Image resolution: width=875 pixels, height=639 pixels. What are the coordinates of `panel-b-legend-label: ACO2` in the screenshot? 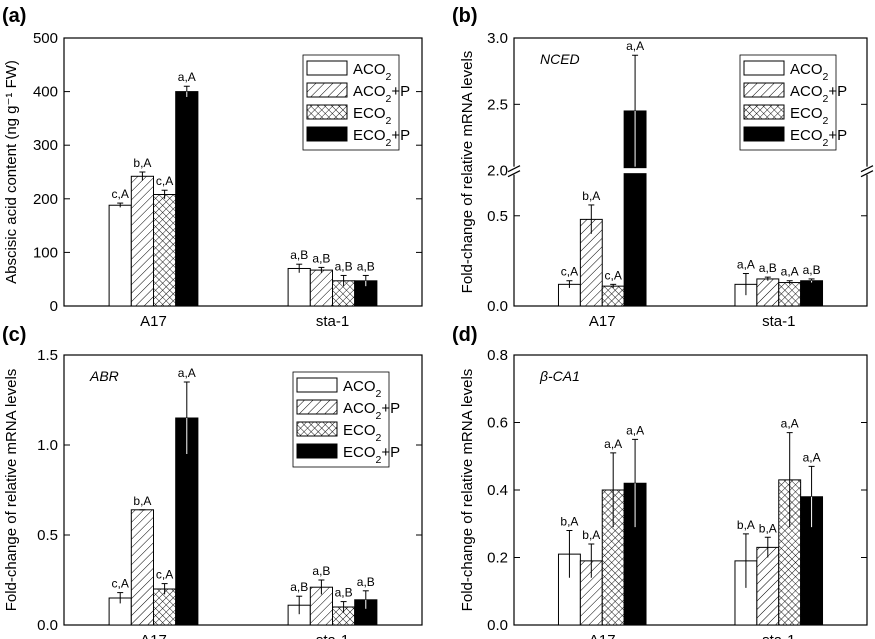 It's located at (809, 72).